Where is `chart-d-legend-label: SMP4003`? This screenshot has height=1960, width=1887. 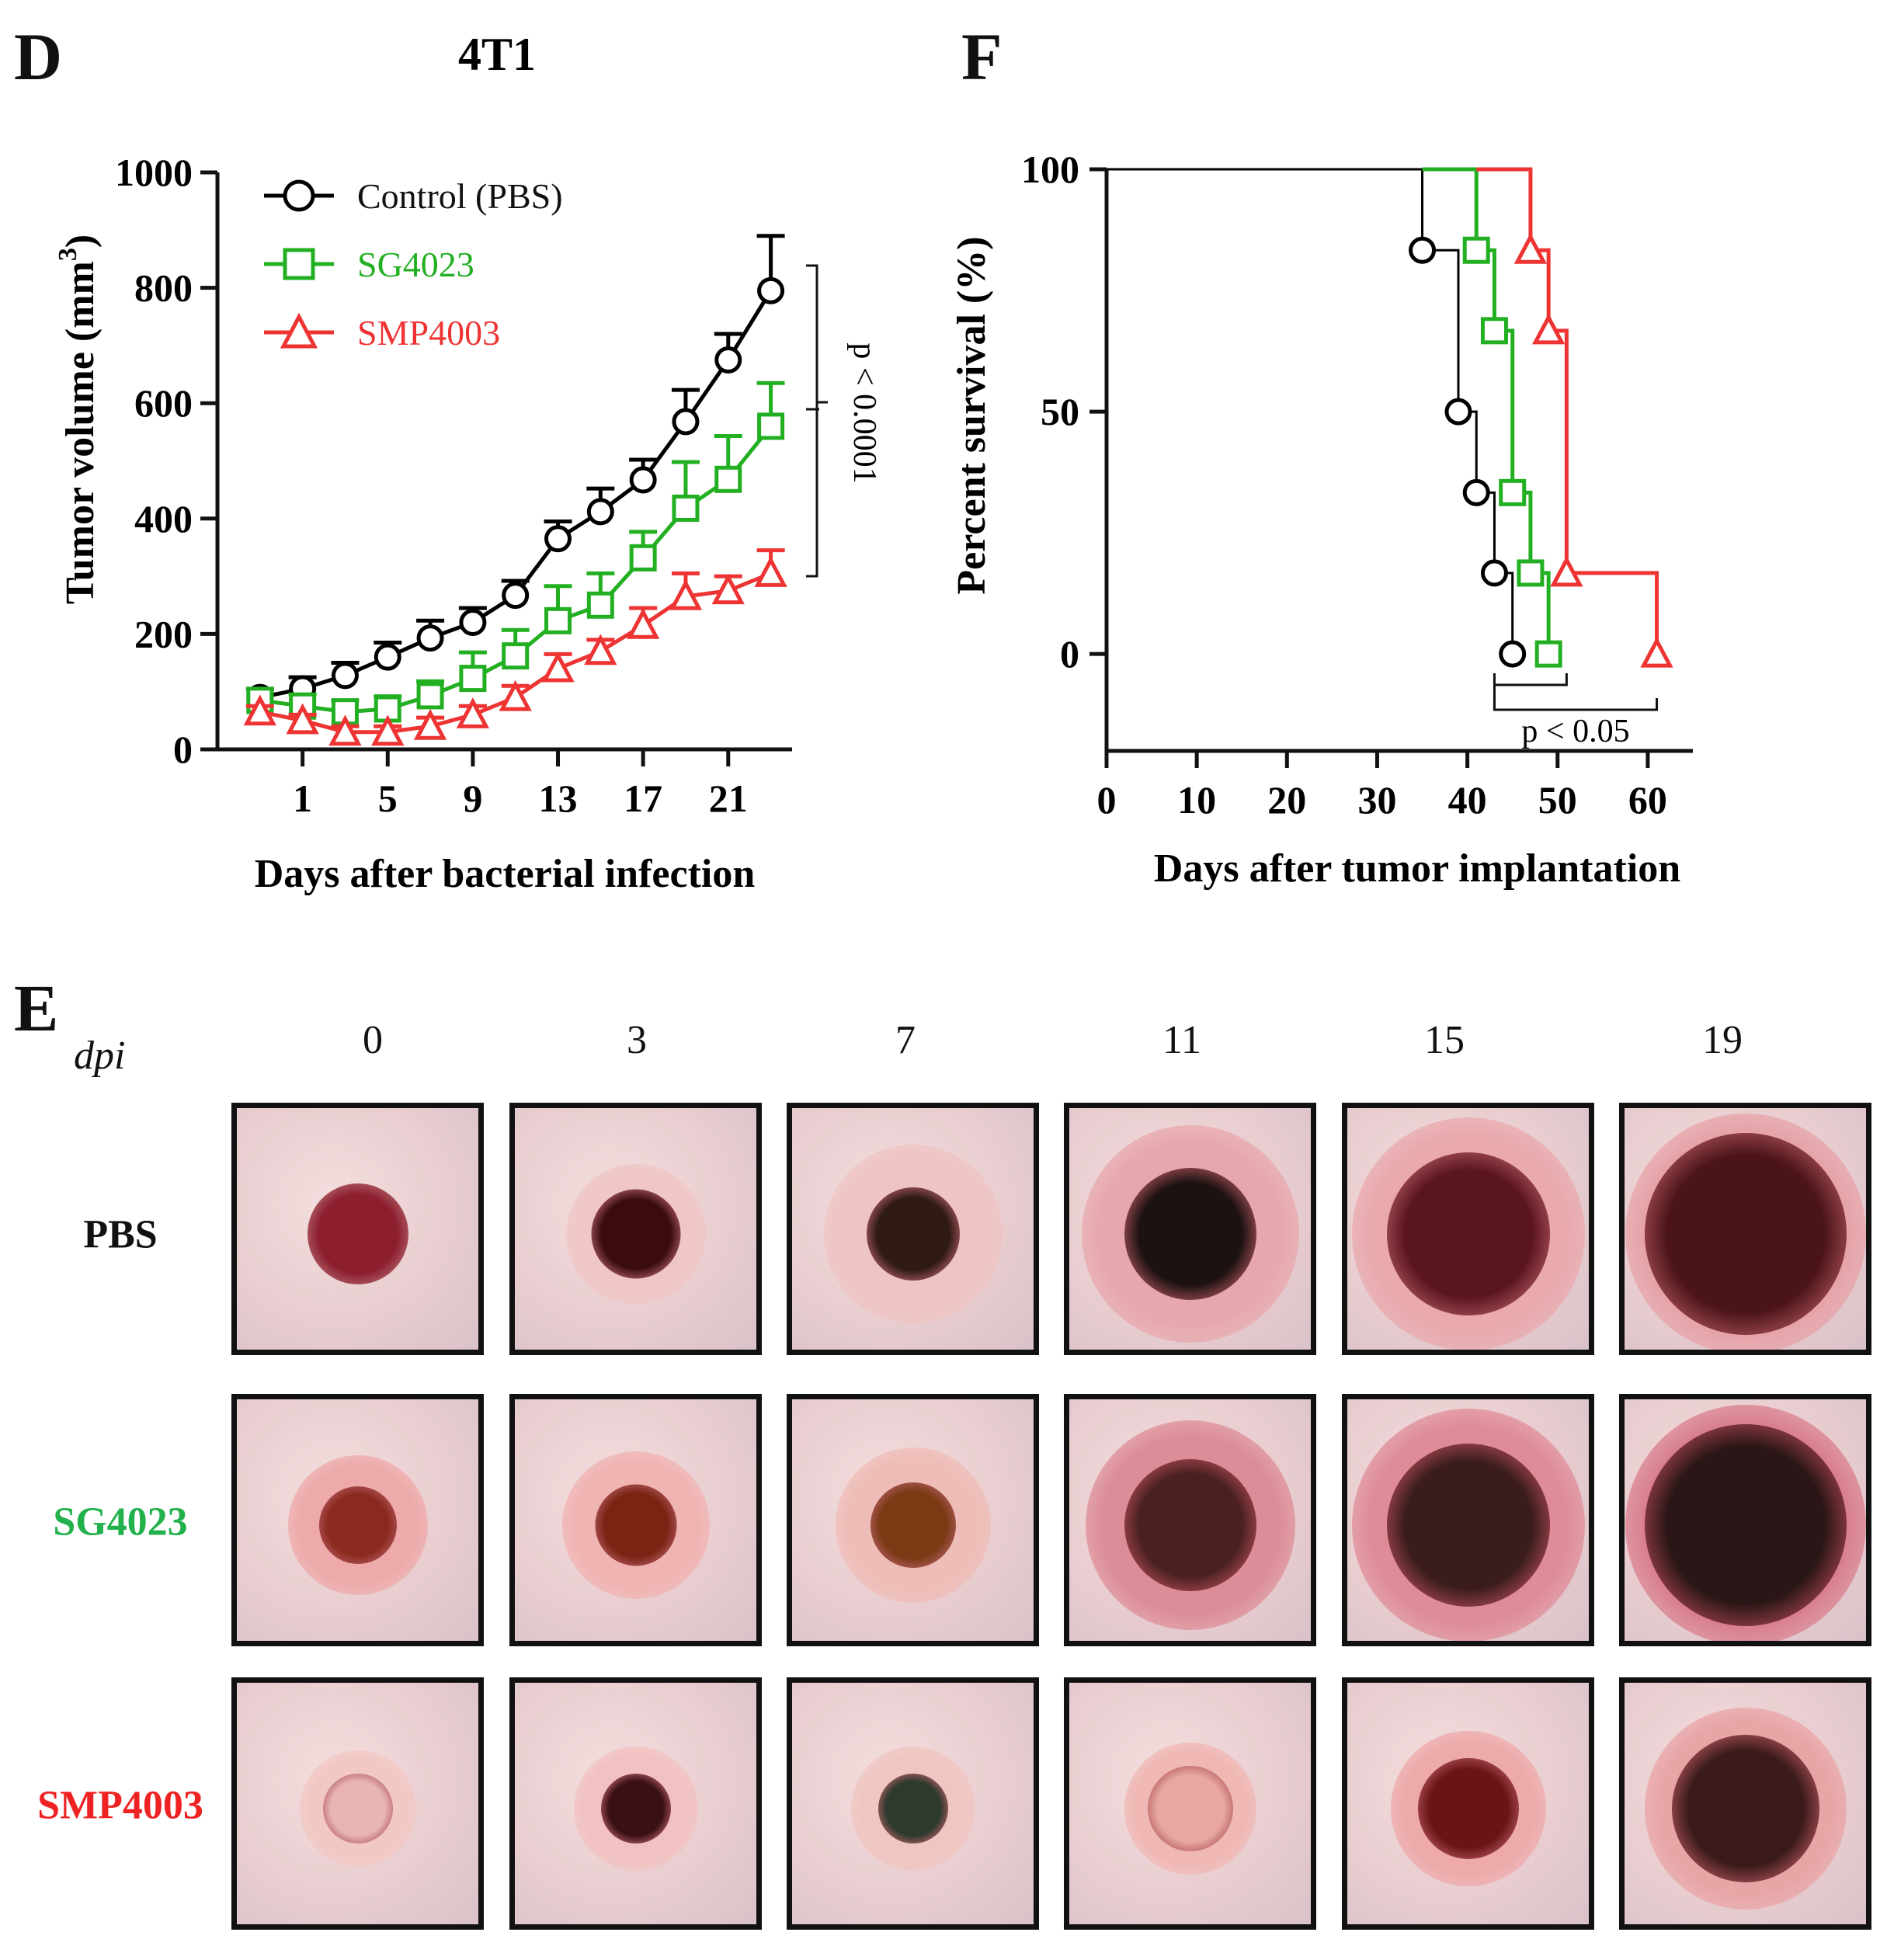 chart-d-legend-label: SMP4003 is located at coordinates (429, 333).